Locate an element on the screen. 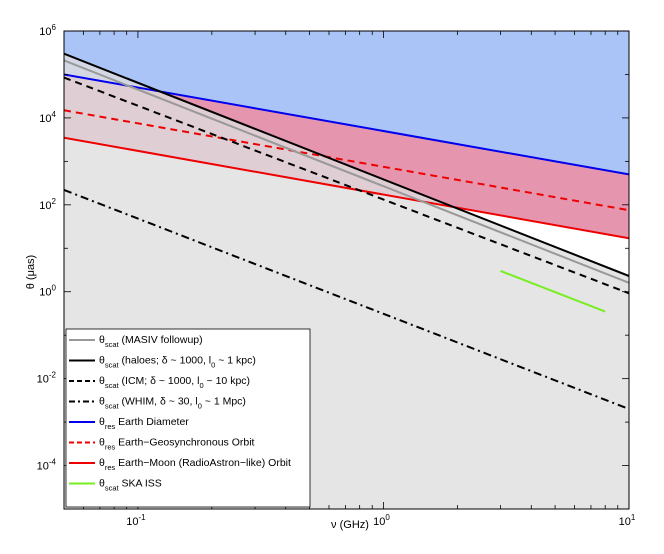 This screenshot has height=554, width=664. y-tick-label: 10⁴ is located at coordinates (47, 117).